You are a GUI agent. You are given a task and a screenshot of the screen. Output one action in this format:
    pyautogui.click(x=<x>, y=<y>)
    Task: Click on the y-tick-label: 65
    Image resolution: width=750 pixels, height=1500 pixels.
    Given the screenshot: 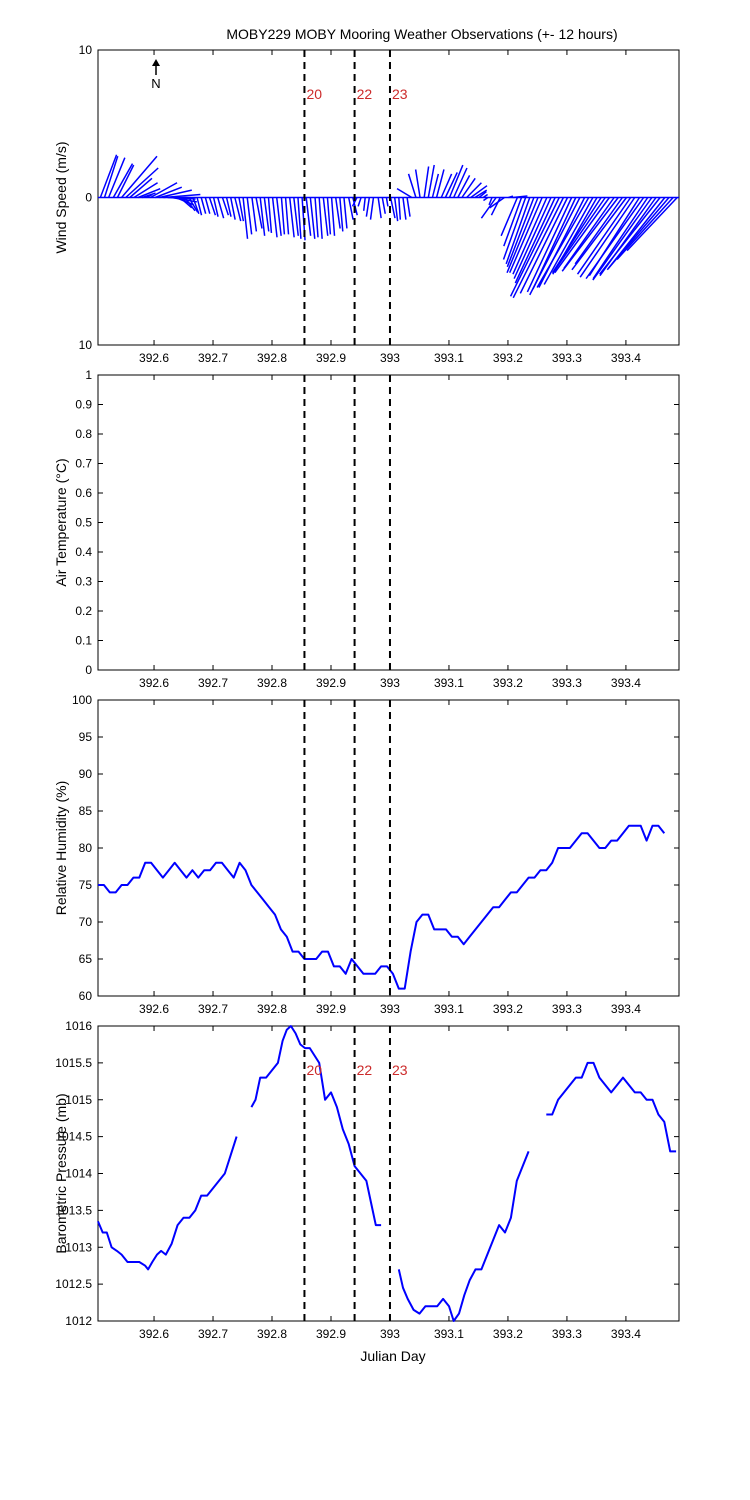 What is the action you would take?
    pyautogui.click(x=86, y=959)
    